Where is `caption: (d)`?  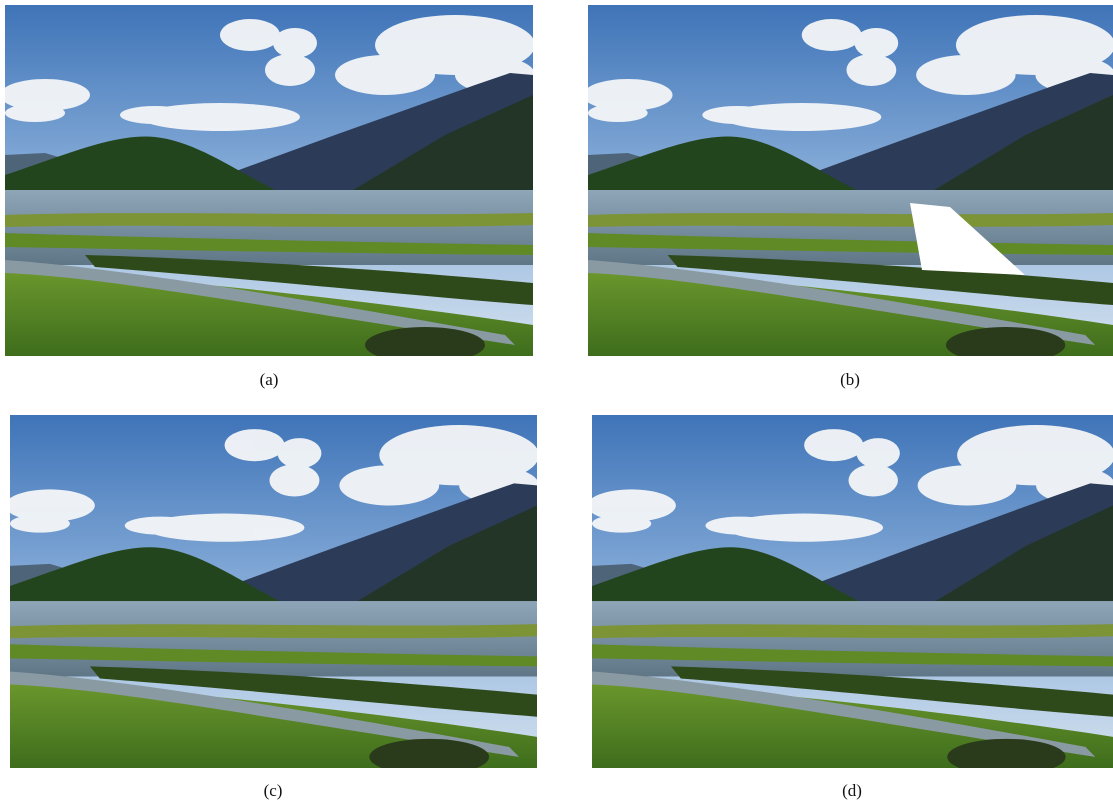 caption: (d) is located at coordinates (852, 790).